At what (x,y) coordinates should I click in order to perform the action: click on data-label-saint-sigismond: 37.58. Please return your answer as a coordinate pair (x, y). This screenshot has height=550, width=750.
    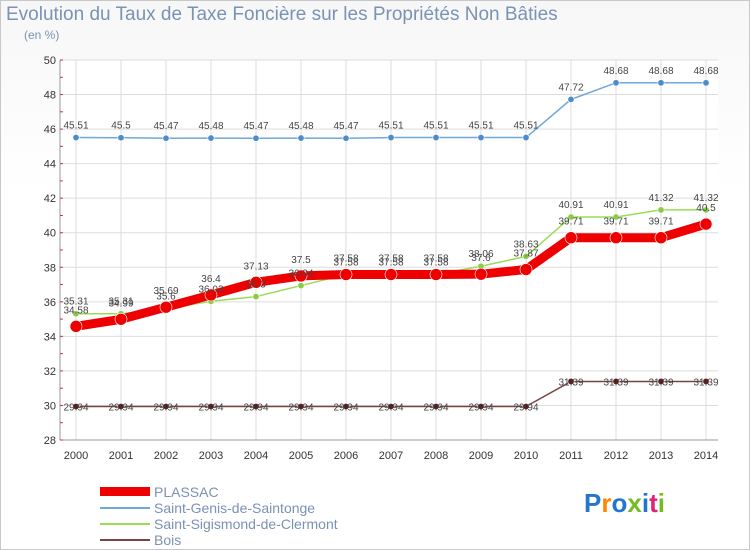
    Looking at the image, I should click on (390, 263).